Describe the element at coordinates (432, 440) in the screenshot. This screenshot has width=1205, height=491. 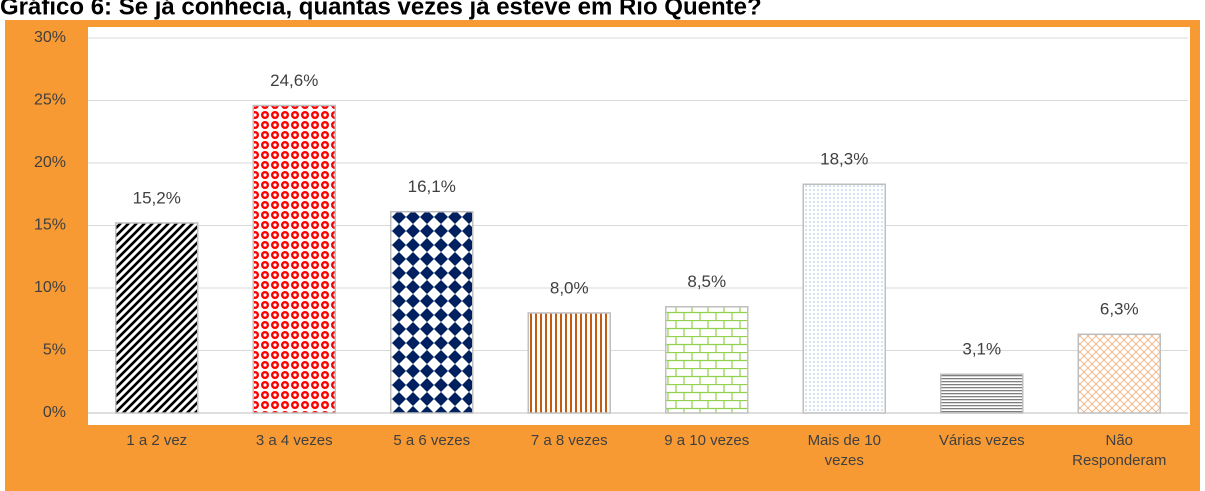
I see `x-tick-label: 5 a 6 vezes` at that location.